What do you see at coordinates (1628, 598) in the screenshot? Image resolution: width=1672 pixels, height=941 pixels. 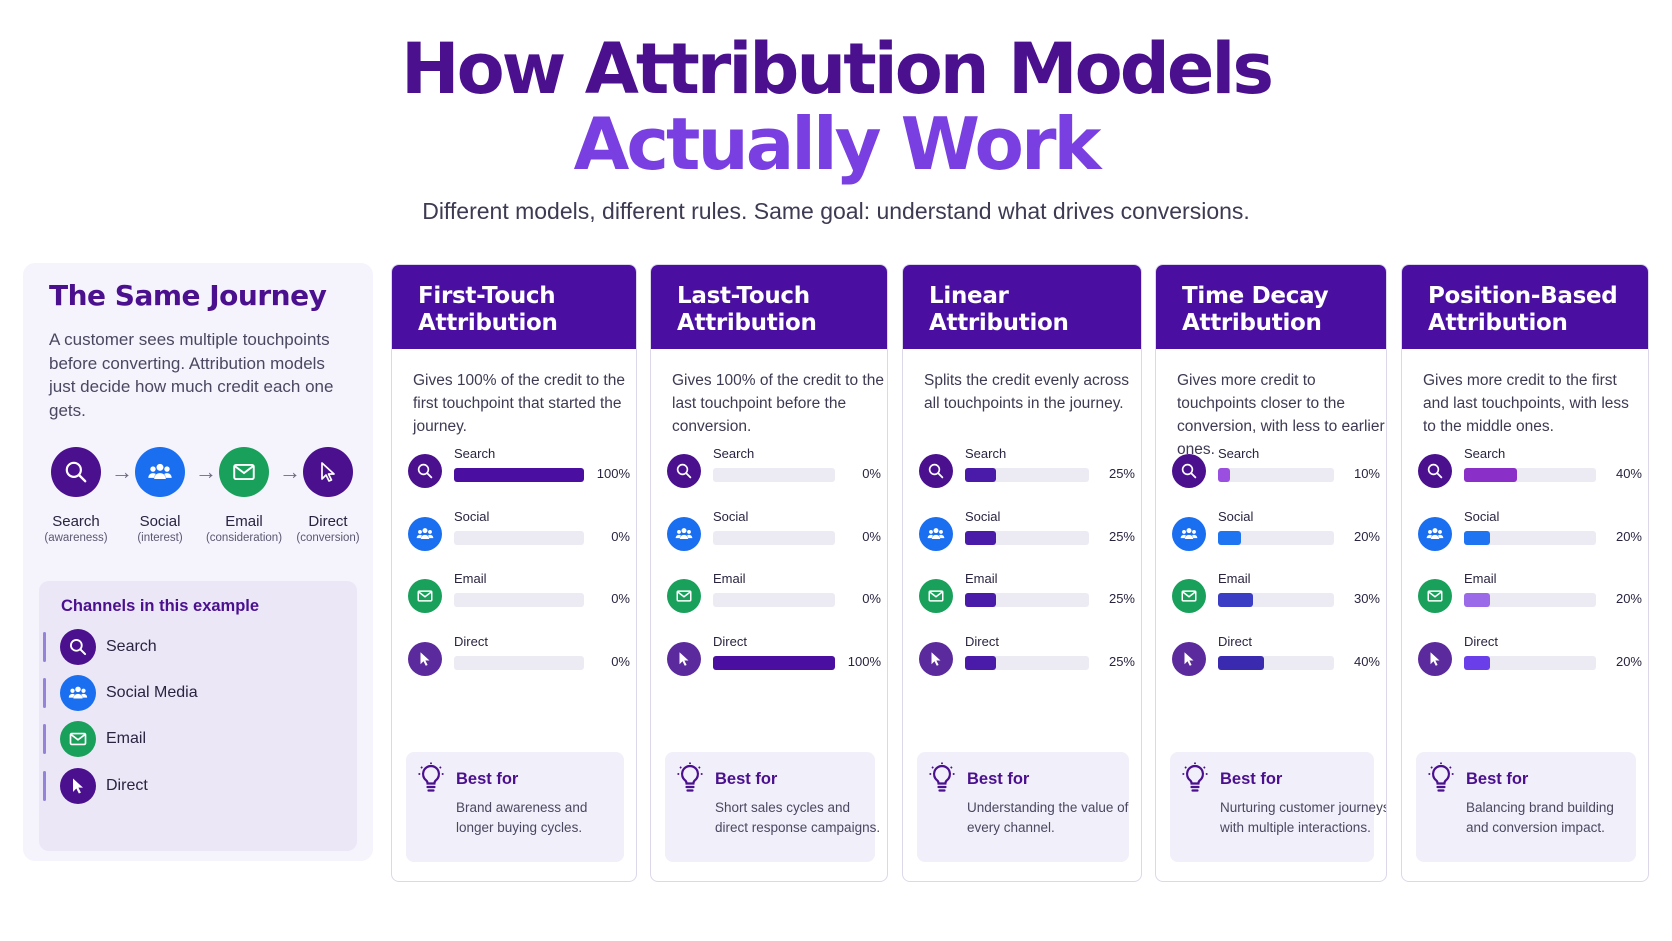 I see `credit-percent: 20%` at bounding box center [1628, 598].